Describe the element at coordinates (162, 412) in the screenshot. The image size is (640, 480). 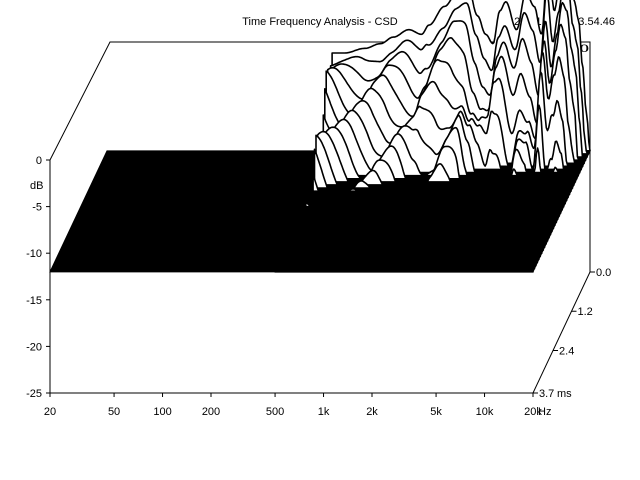
I see `x-tick-label: 100` at that location.